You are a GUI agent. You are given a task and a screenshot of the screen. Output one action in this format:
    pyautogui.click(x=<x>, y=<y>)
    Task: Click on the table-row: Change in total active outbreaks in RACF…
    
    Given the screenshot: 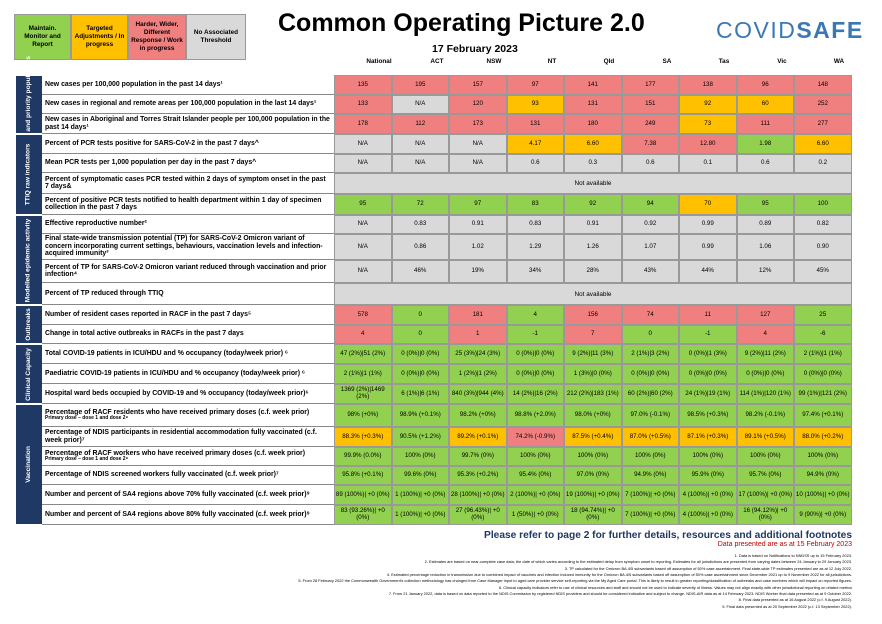 What is the action you would take?
    pyautogui.click(x=447, y=334)
    